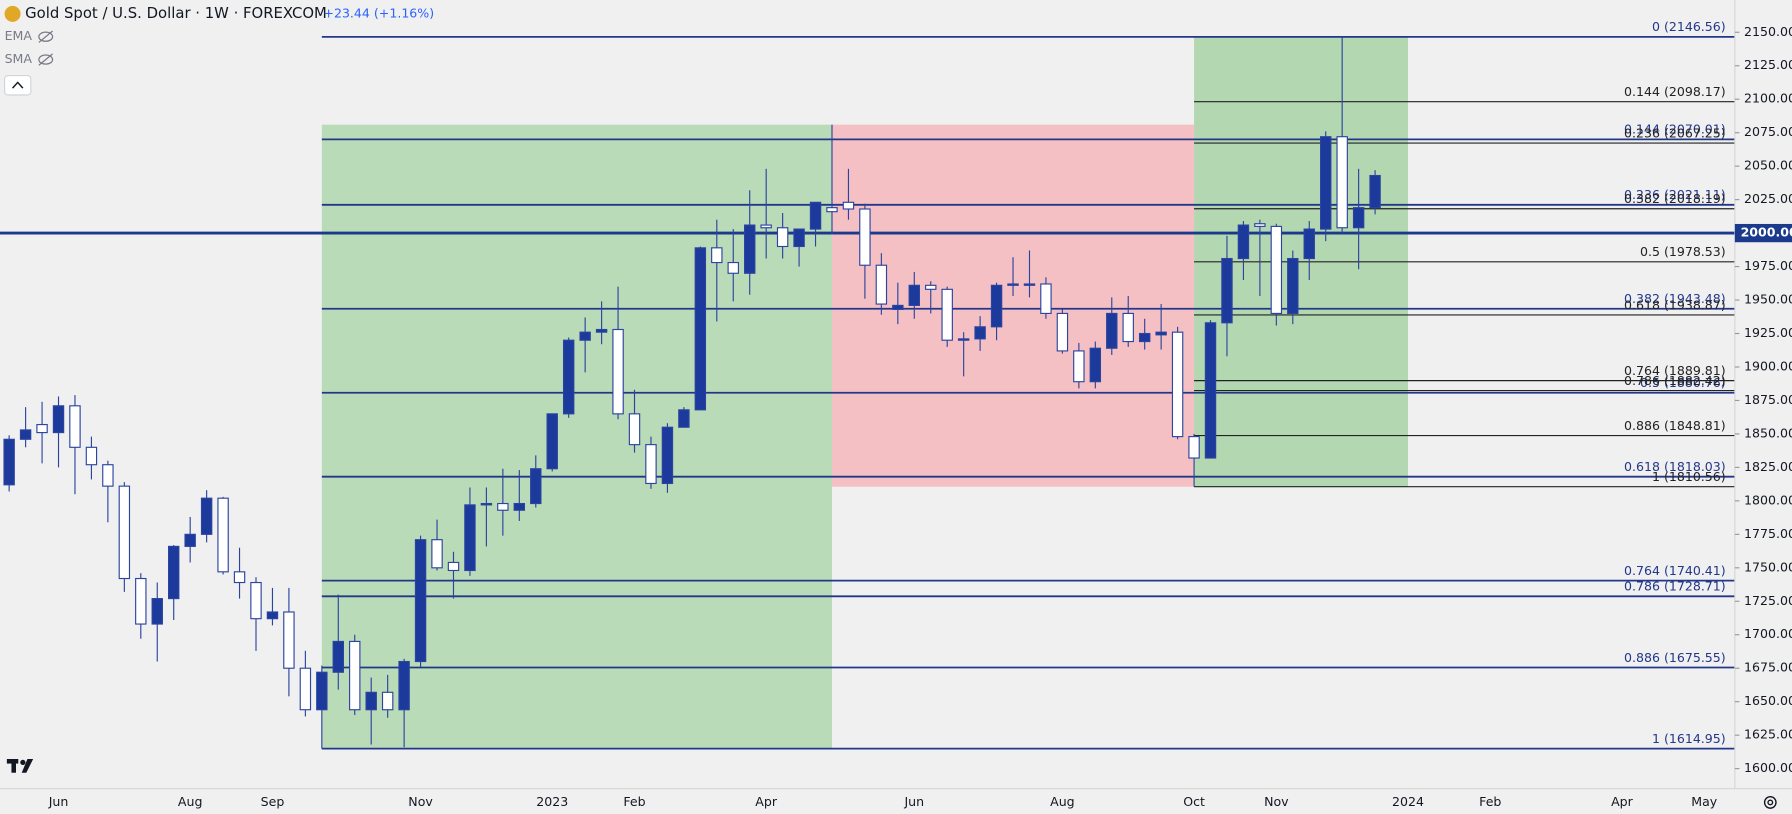 Image resolution: width=1792 pixels, height=814 pixels. Describe the element at coordinates (1768, 198) in the screenshot. I see `y-tick-label: 2025.00` at that location.